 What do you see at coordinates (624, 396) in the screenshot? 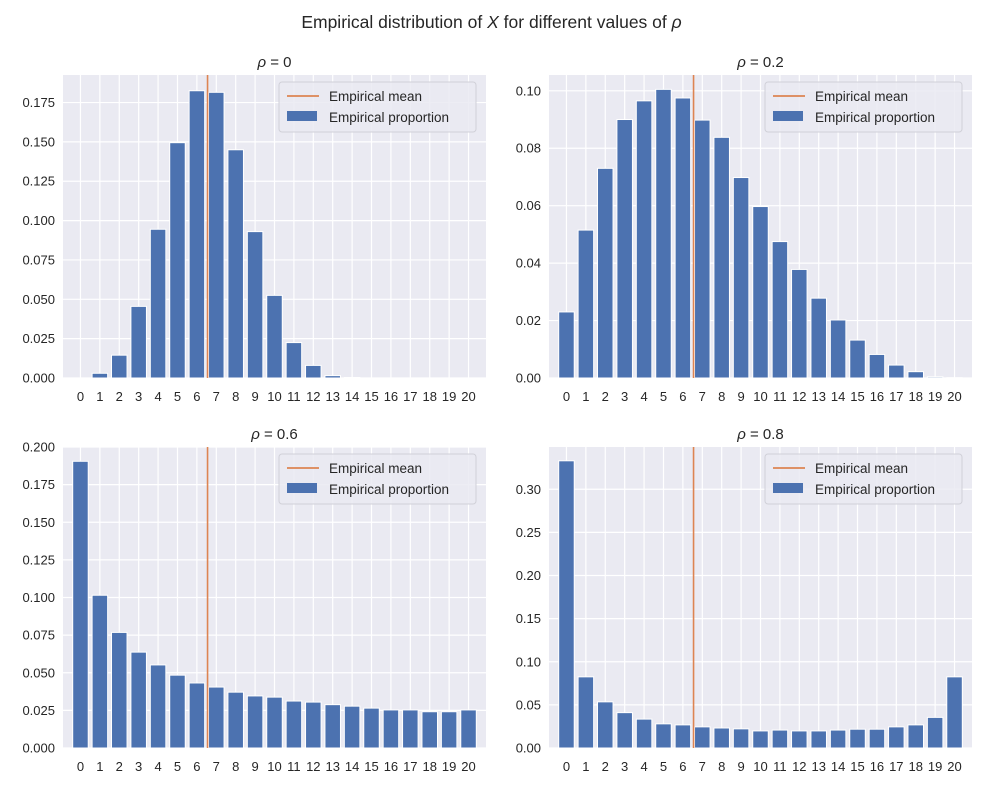
I see `x-tick-label: 3` at bounding box center [624, 396].